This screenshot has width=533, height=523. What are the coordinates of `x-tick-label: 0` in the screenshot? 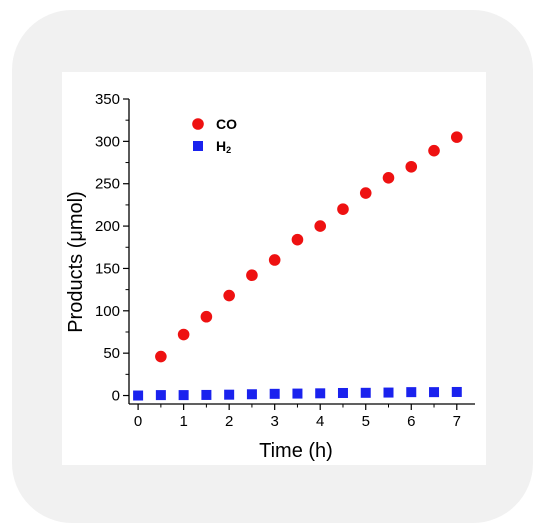 It's located at (138, 421).